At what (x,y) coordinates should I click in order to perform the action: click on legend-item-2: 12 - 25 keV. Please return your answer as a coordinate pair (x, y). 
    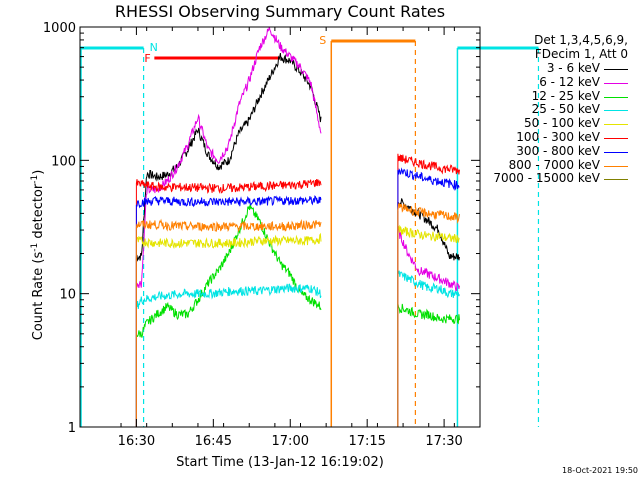
    Looking at the image, I should click on (565, 95).